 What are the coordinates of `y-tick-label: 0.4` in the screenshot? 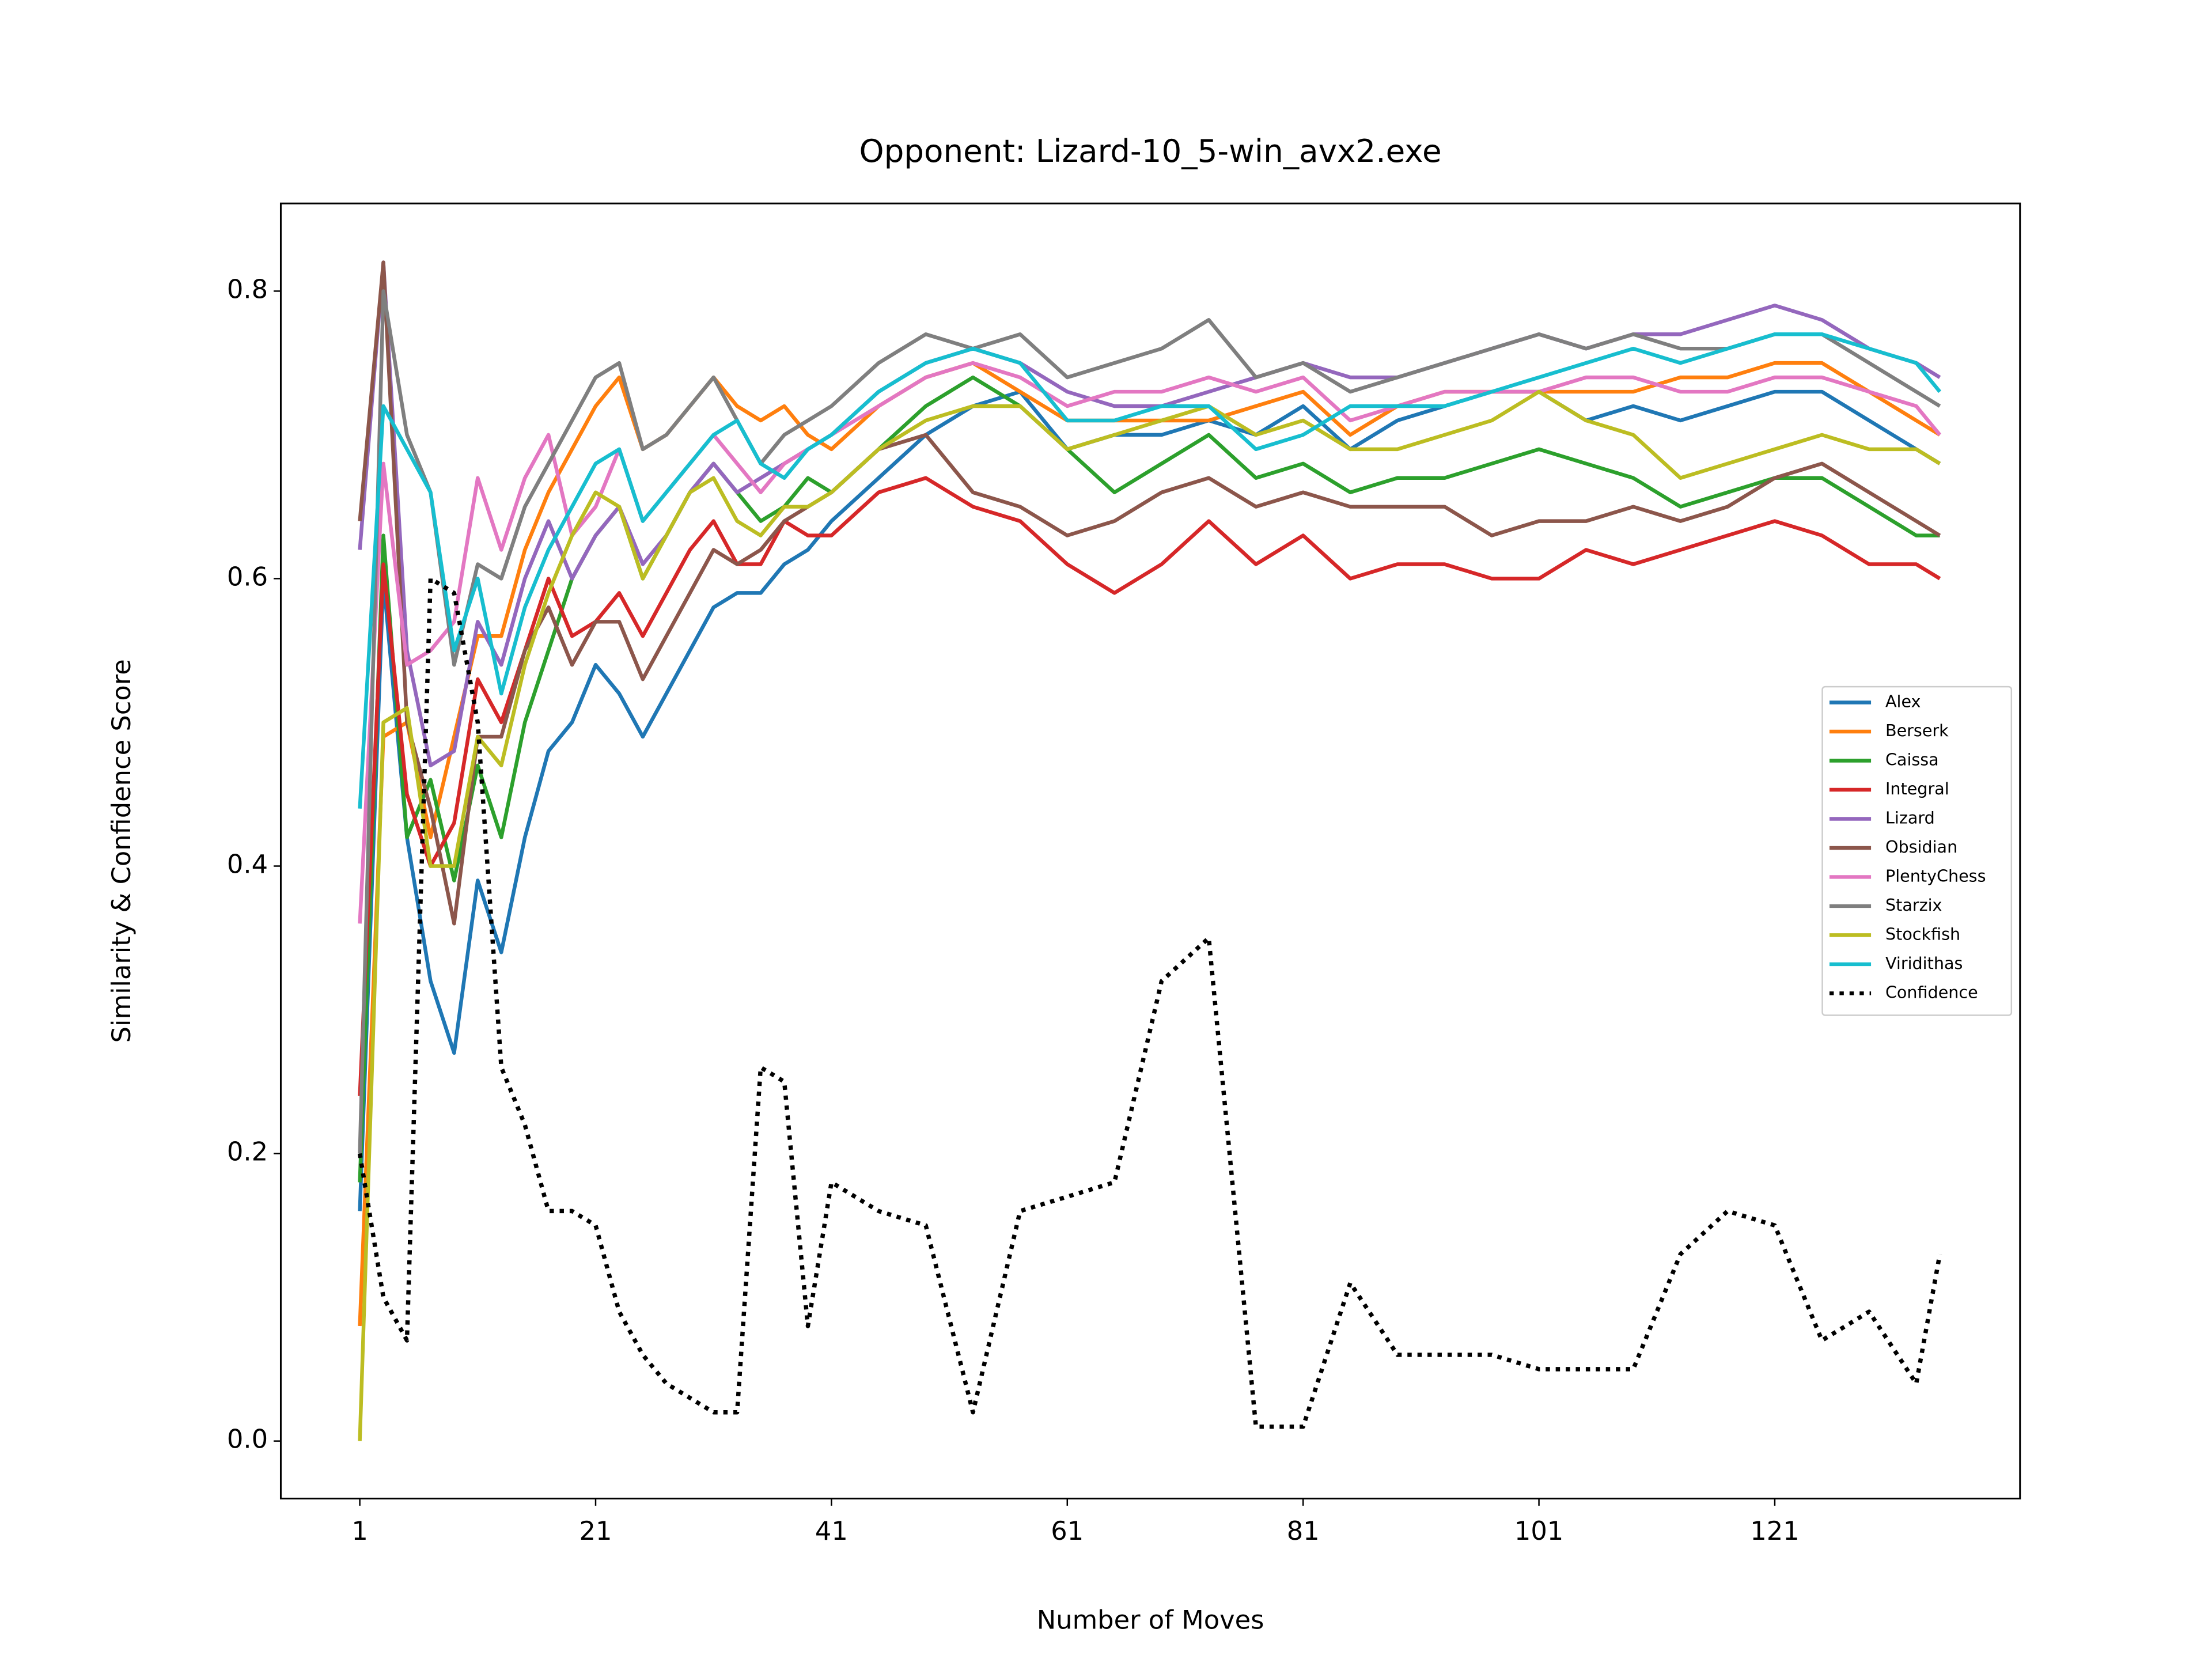 It's located at (247, 864).